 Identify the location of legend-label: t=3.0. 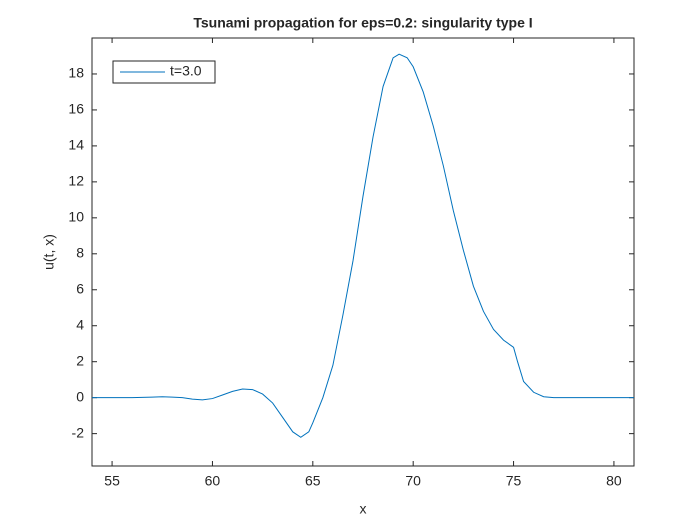
(186, 71).